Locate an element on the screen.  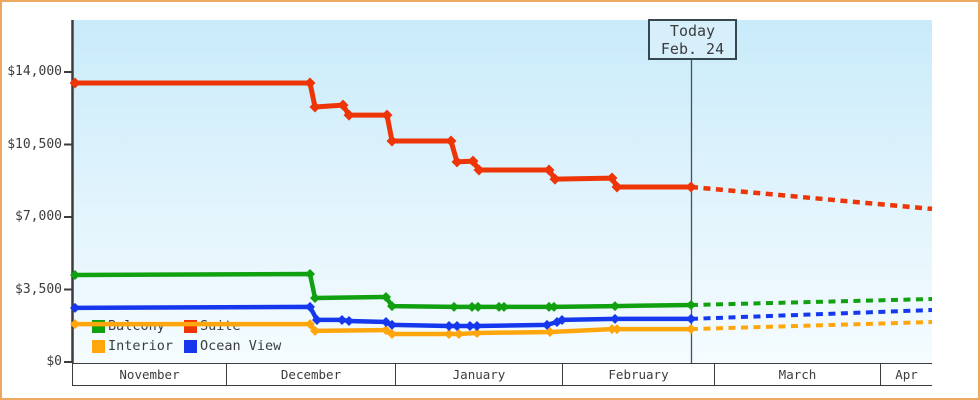
series-balcony is located at coordinates (501, 290).